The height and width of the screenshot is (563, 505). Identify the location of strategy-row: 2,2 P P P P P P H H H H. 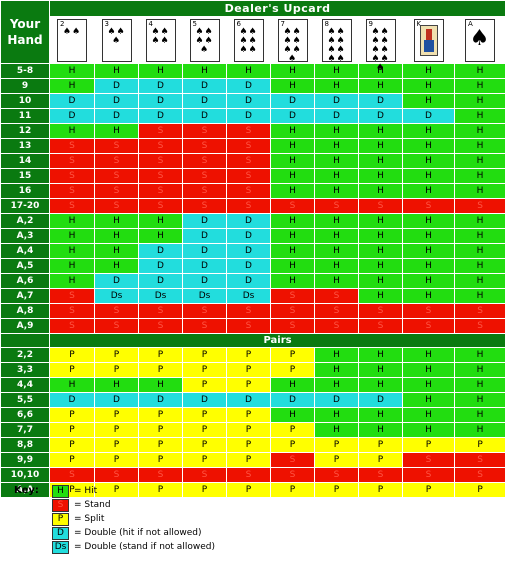
(252, 355).